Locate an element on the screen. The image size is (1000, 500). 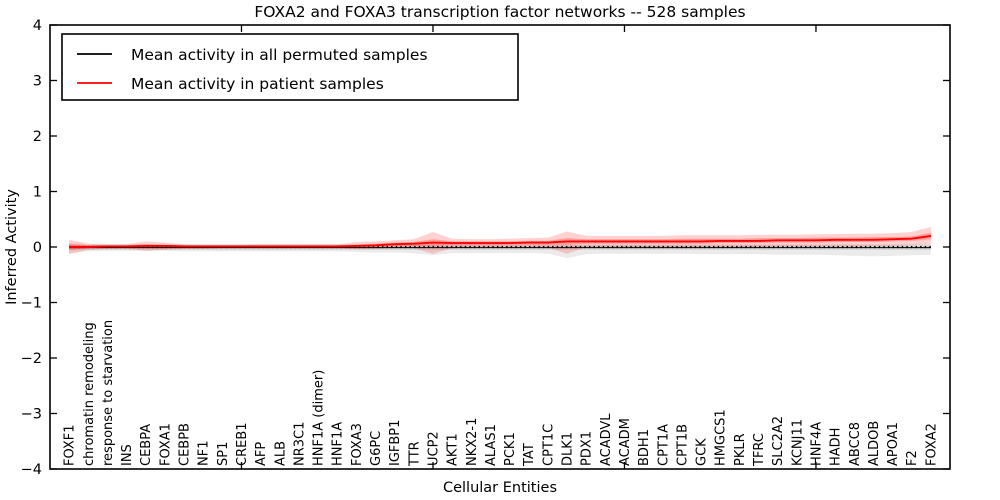
category-label: HNF1A (dimer) is located at coordinates (319, 418).